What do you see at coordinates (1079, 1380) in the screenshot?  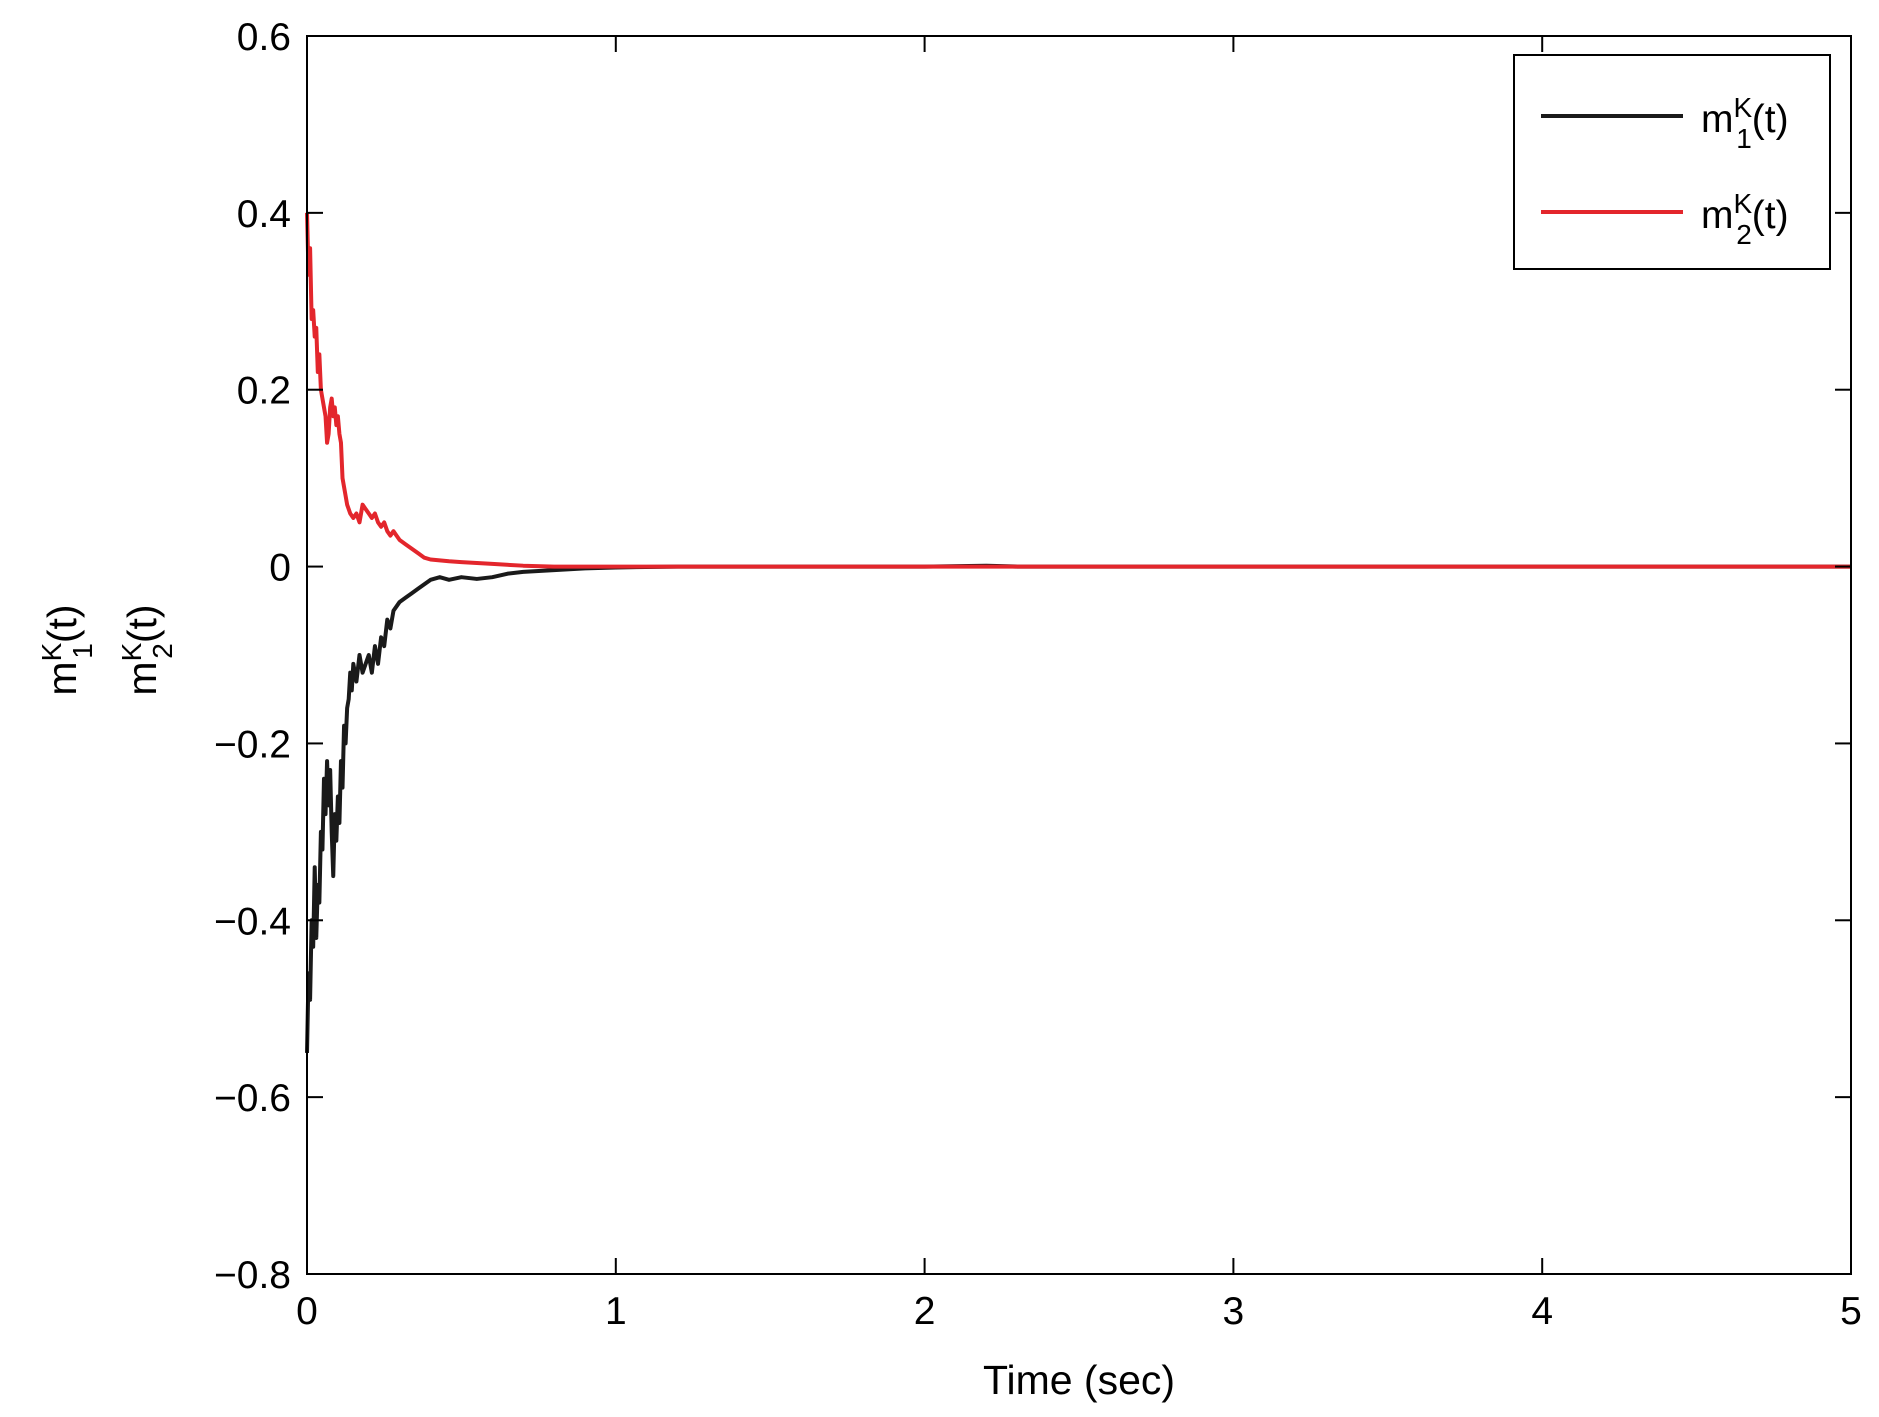 I see `x-axis-label: Time (sec)` at bounding box center [1079, 1380].